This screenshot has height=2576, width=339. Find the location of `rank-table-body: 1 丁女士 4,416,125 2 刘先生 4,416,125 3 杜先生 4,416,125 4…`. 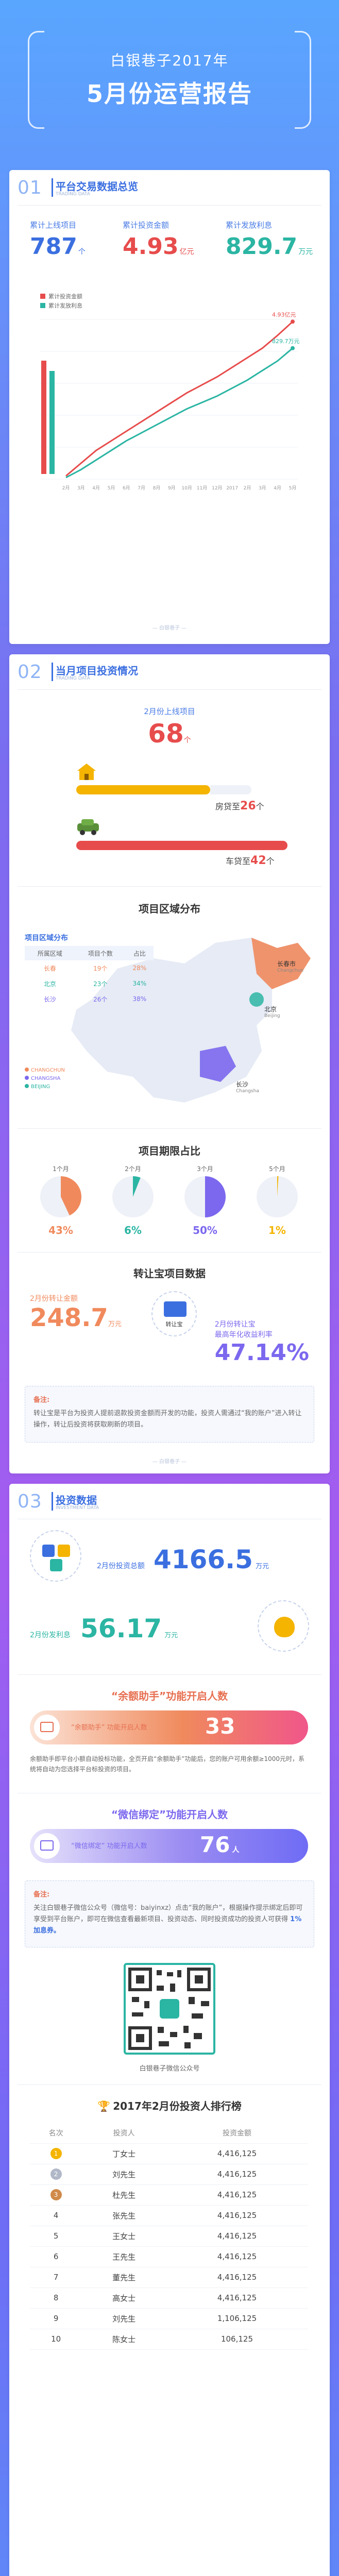

rank-table-body: 1 丁女士 4,416,125 2 刘先生 4,416,125 3 杜先生 4,416,125 4… is located at coordinates (169, 2246).